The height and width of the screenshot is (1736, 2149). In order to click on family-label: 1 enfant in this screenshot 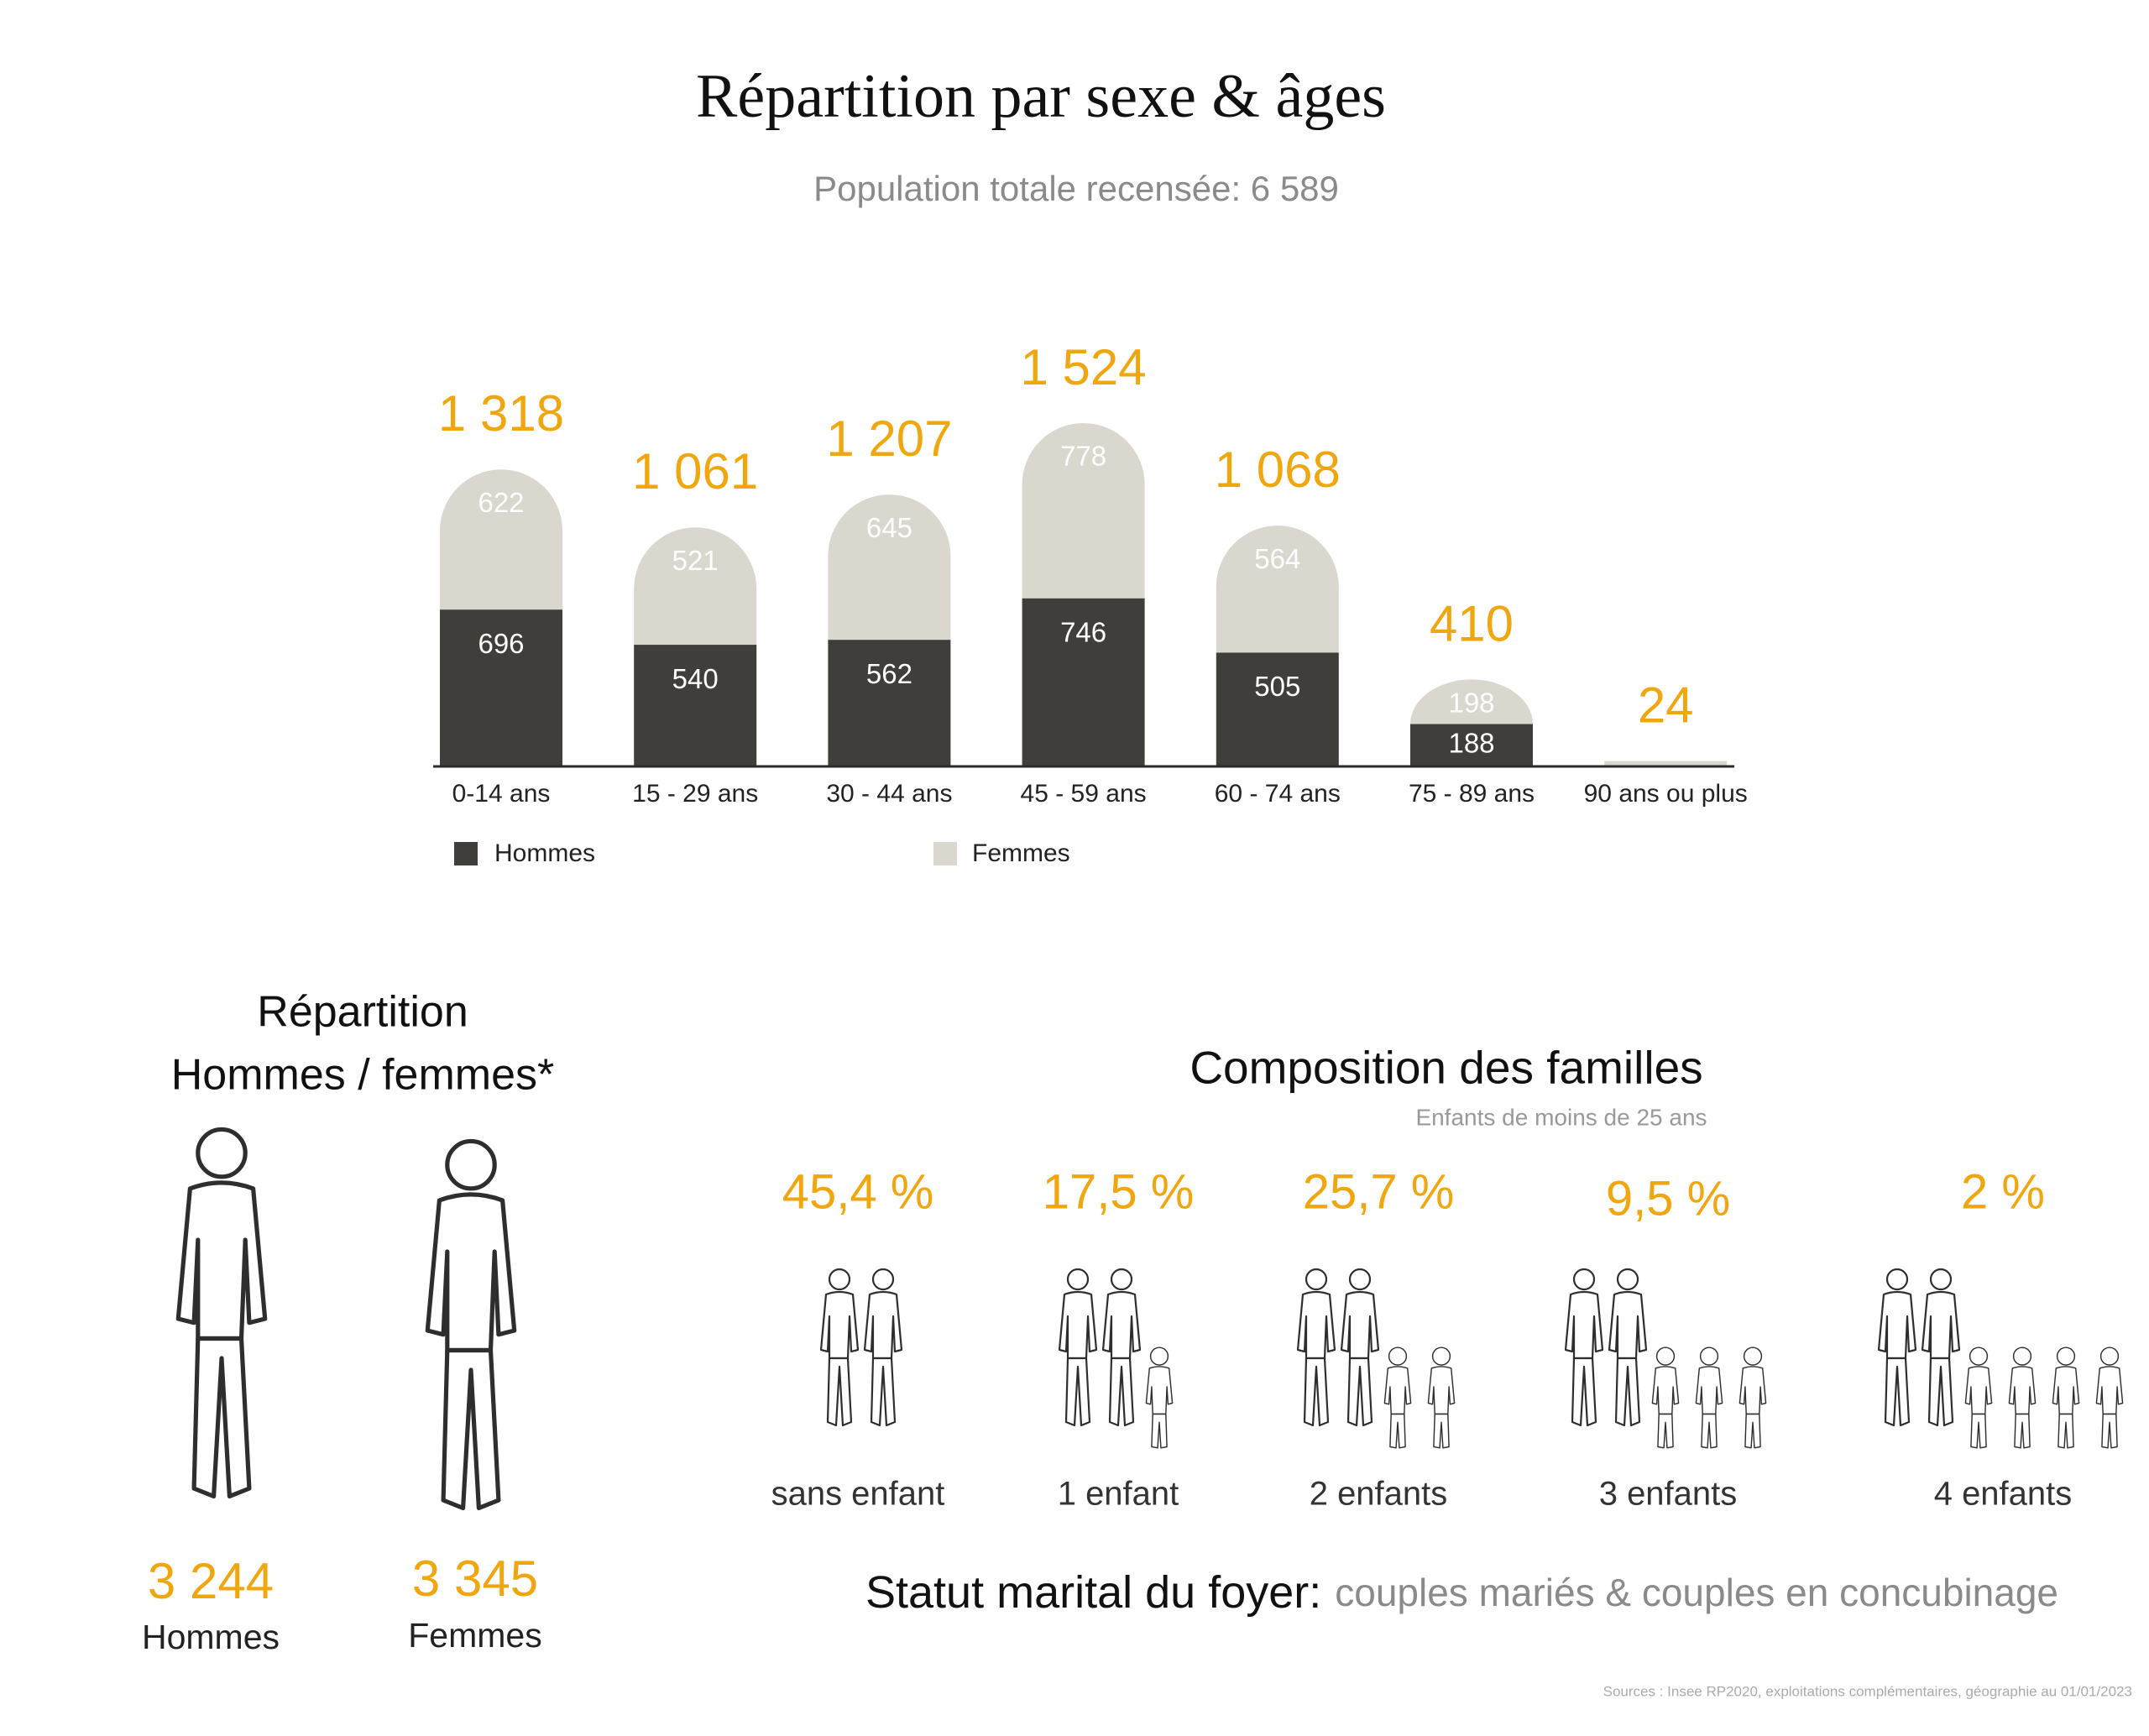, I will do `click(1118, 1494)`.